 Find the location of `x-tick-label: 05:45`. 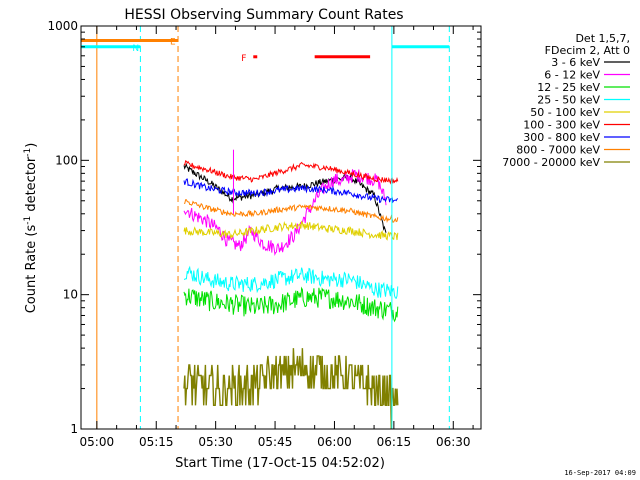

x-tick-label: 05:45 is located at coordinates (275, 442).